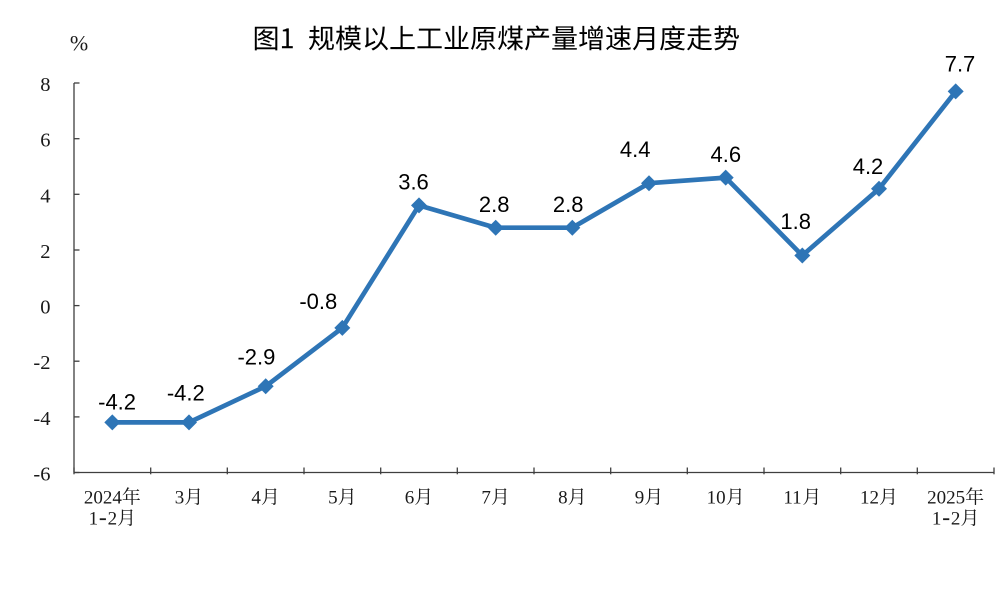 The height and width of the screenshot is (601, 1000). What do you see at coordinates (635, 149) in the screenshot?
I see `svg-text: 4.4` at bounding box center [635, 149].